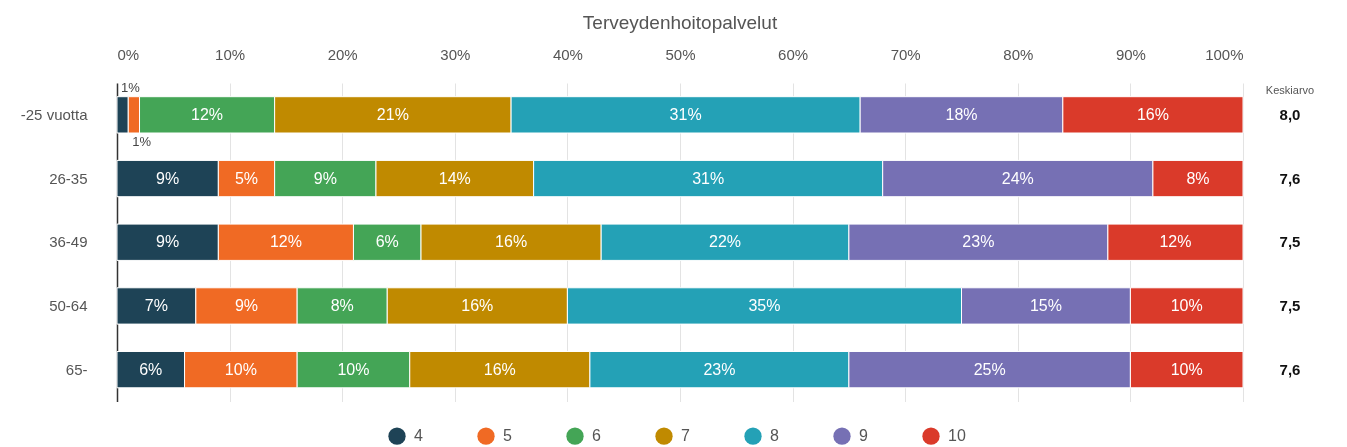  Describe the element at coordinates (1017, 178) in the screenshot. I see `data-label: 24%` at that location.